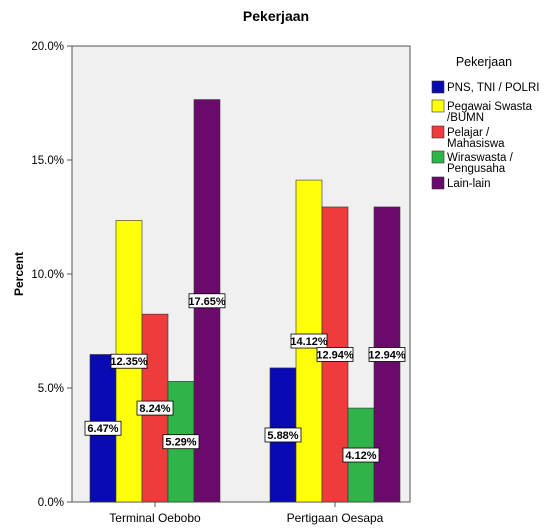 The height and width of the screenshot is (529, 554). I want to click on y-tick-label: 10.0%, so click(47, 275).